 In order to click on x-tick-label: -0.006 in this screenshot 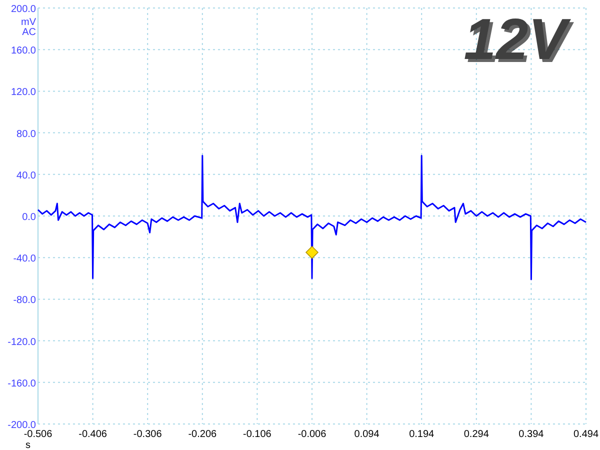, I will do `click(312, 434)`.